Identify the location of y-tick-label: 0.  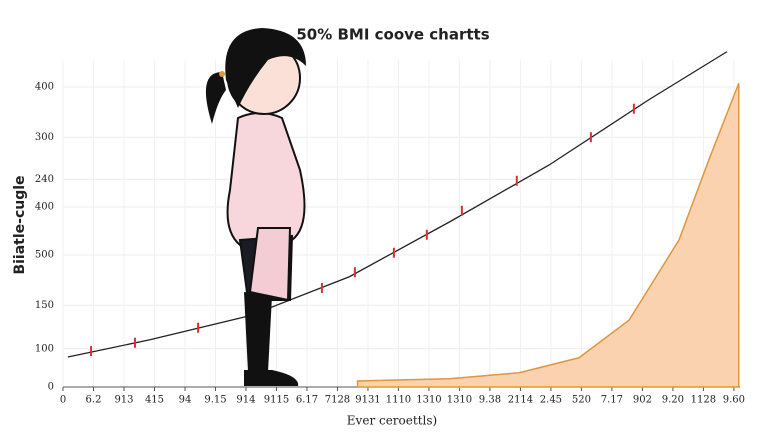
(51, 387).